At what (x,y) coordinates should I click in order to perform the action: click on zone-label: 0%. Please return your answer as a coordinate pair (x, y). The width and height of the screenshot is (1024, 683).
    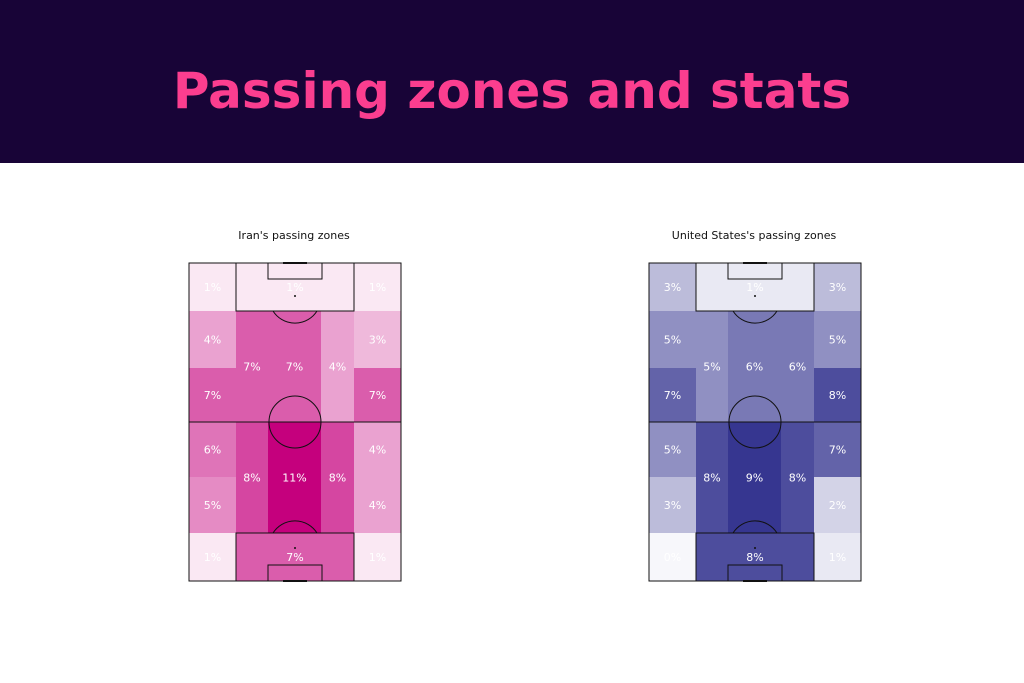
    Looking at the image, I should click on (672, 557).